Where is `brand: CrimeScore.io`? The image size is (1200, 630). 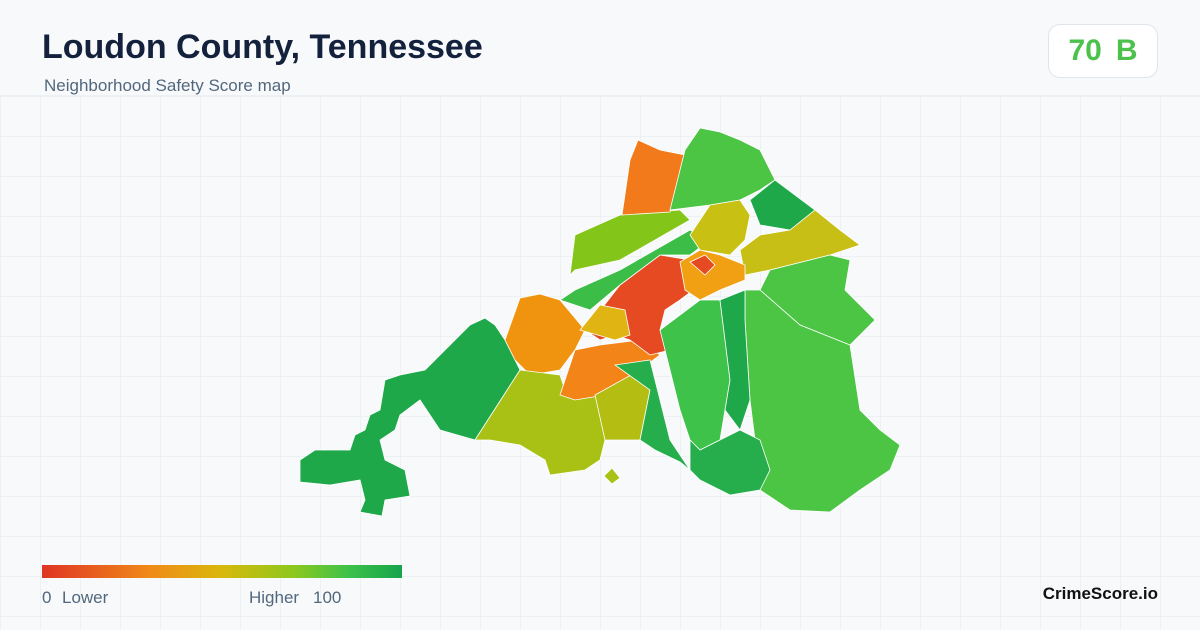
brand: CrimeScore.io is located at coordinates (1100, 593).